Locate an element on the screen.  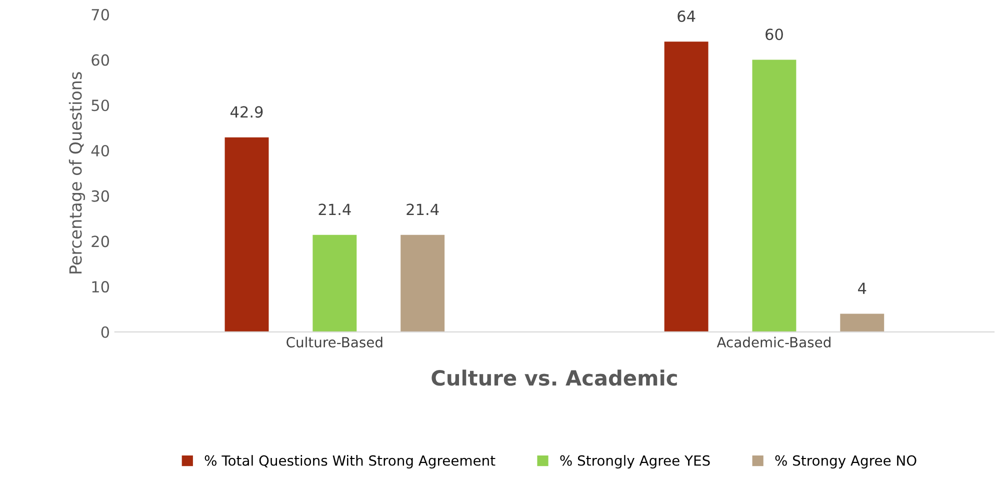
y-tick-label: 60 is located at coordinates (101, 60).